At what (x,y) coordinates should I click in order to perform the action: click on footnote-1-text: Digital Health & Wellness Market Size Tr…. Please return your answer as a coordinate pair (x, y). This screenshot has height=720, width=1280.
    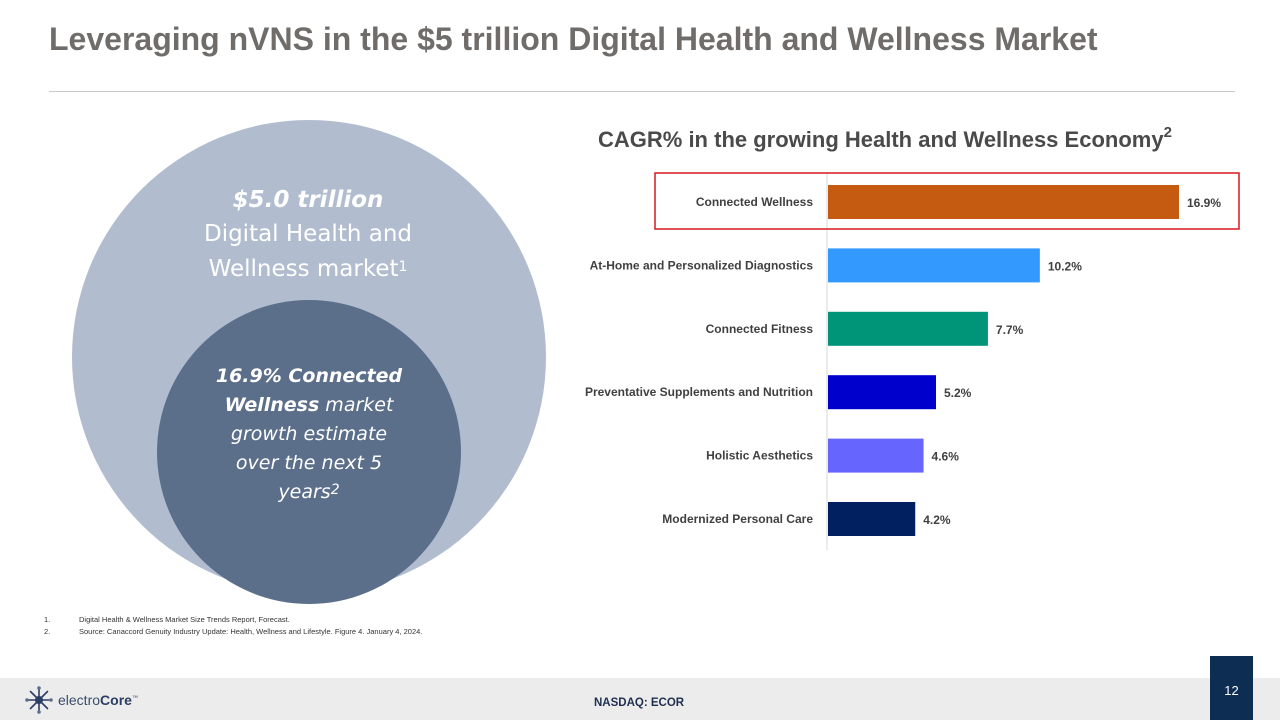
    Looking at the image, I should click on (184, 619).